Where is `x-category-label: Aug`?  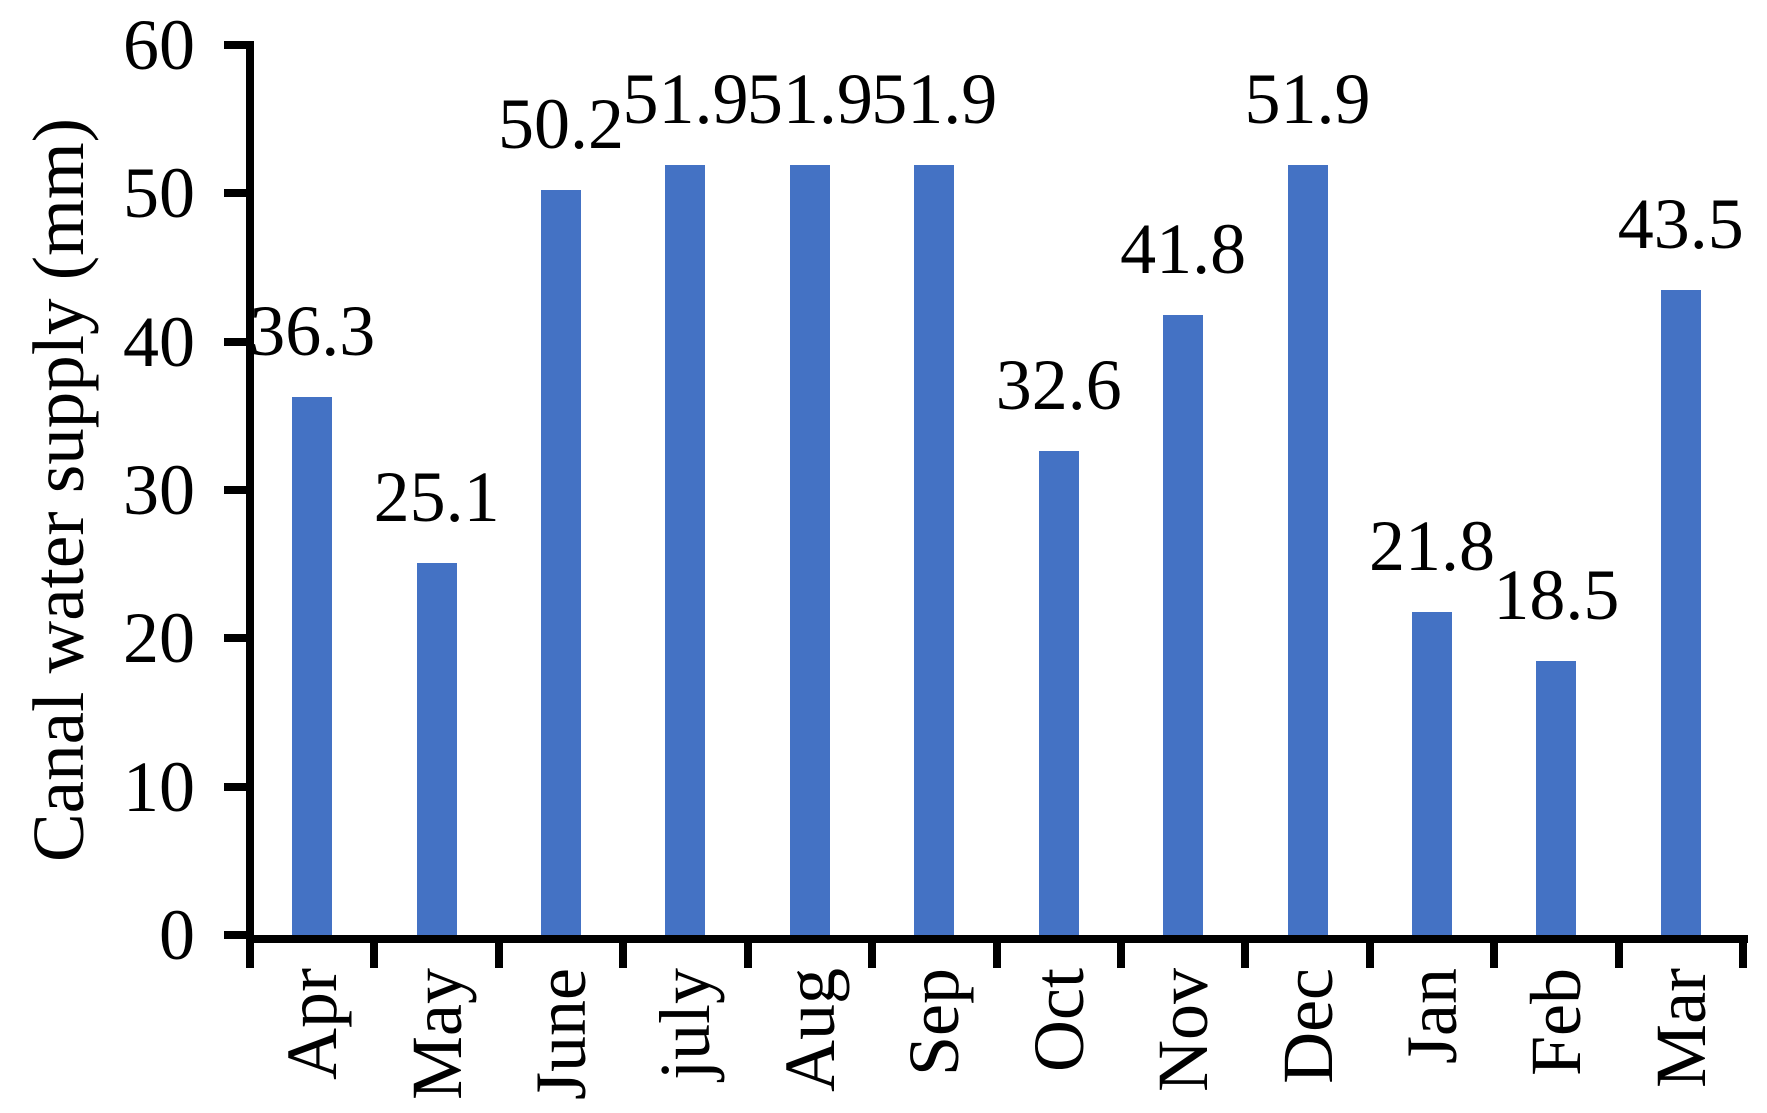 x-category-label: Aug is located at coordinates (809, 1030).